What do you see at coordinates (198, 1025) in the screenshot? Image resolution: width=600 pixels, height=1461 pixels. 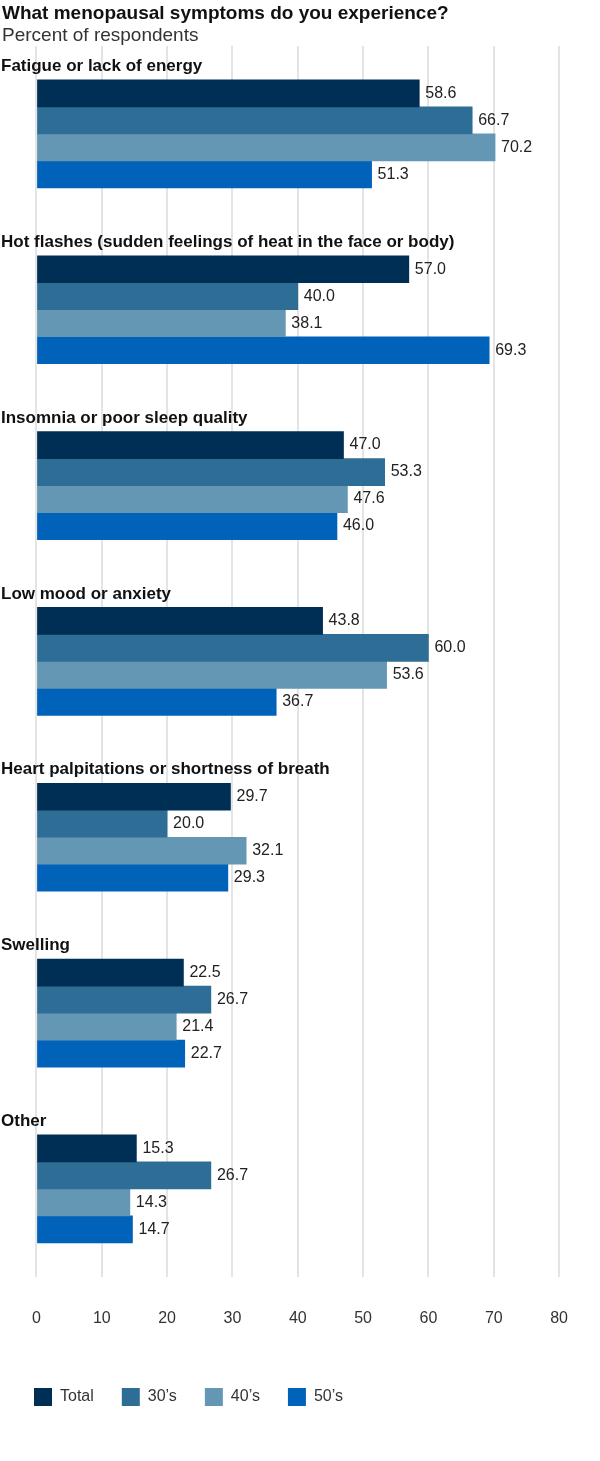 I see `data-label: 21.4` at bounding box center [198, 1025].